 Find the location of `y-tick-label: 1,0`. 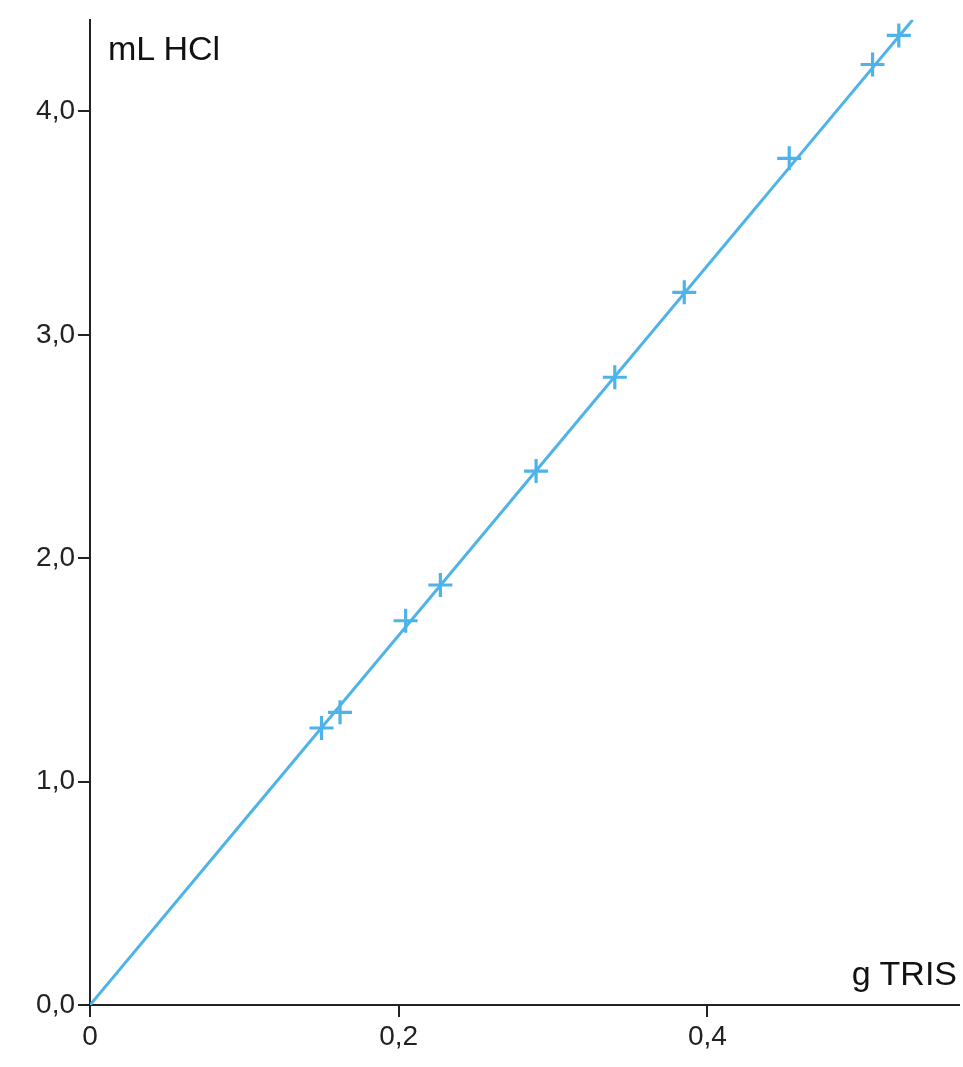

y-tick-label: 1,0 is located at coordinates (55, 780).